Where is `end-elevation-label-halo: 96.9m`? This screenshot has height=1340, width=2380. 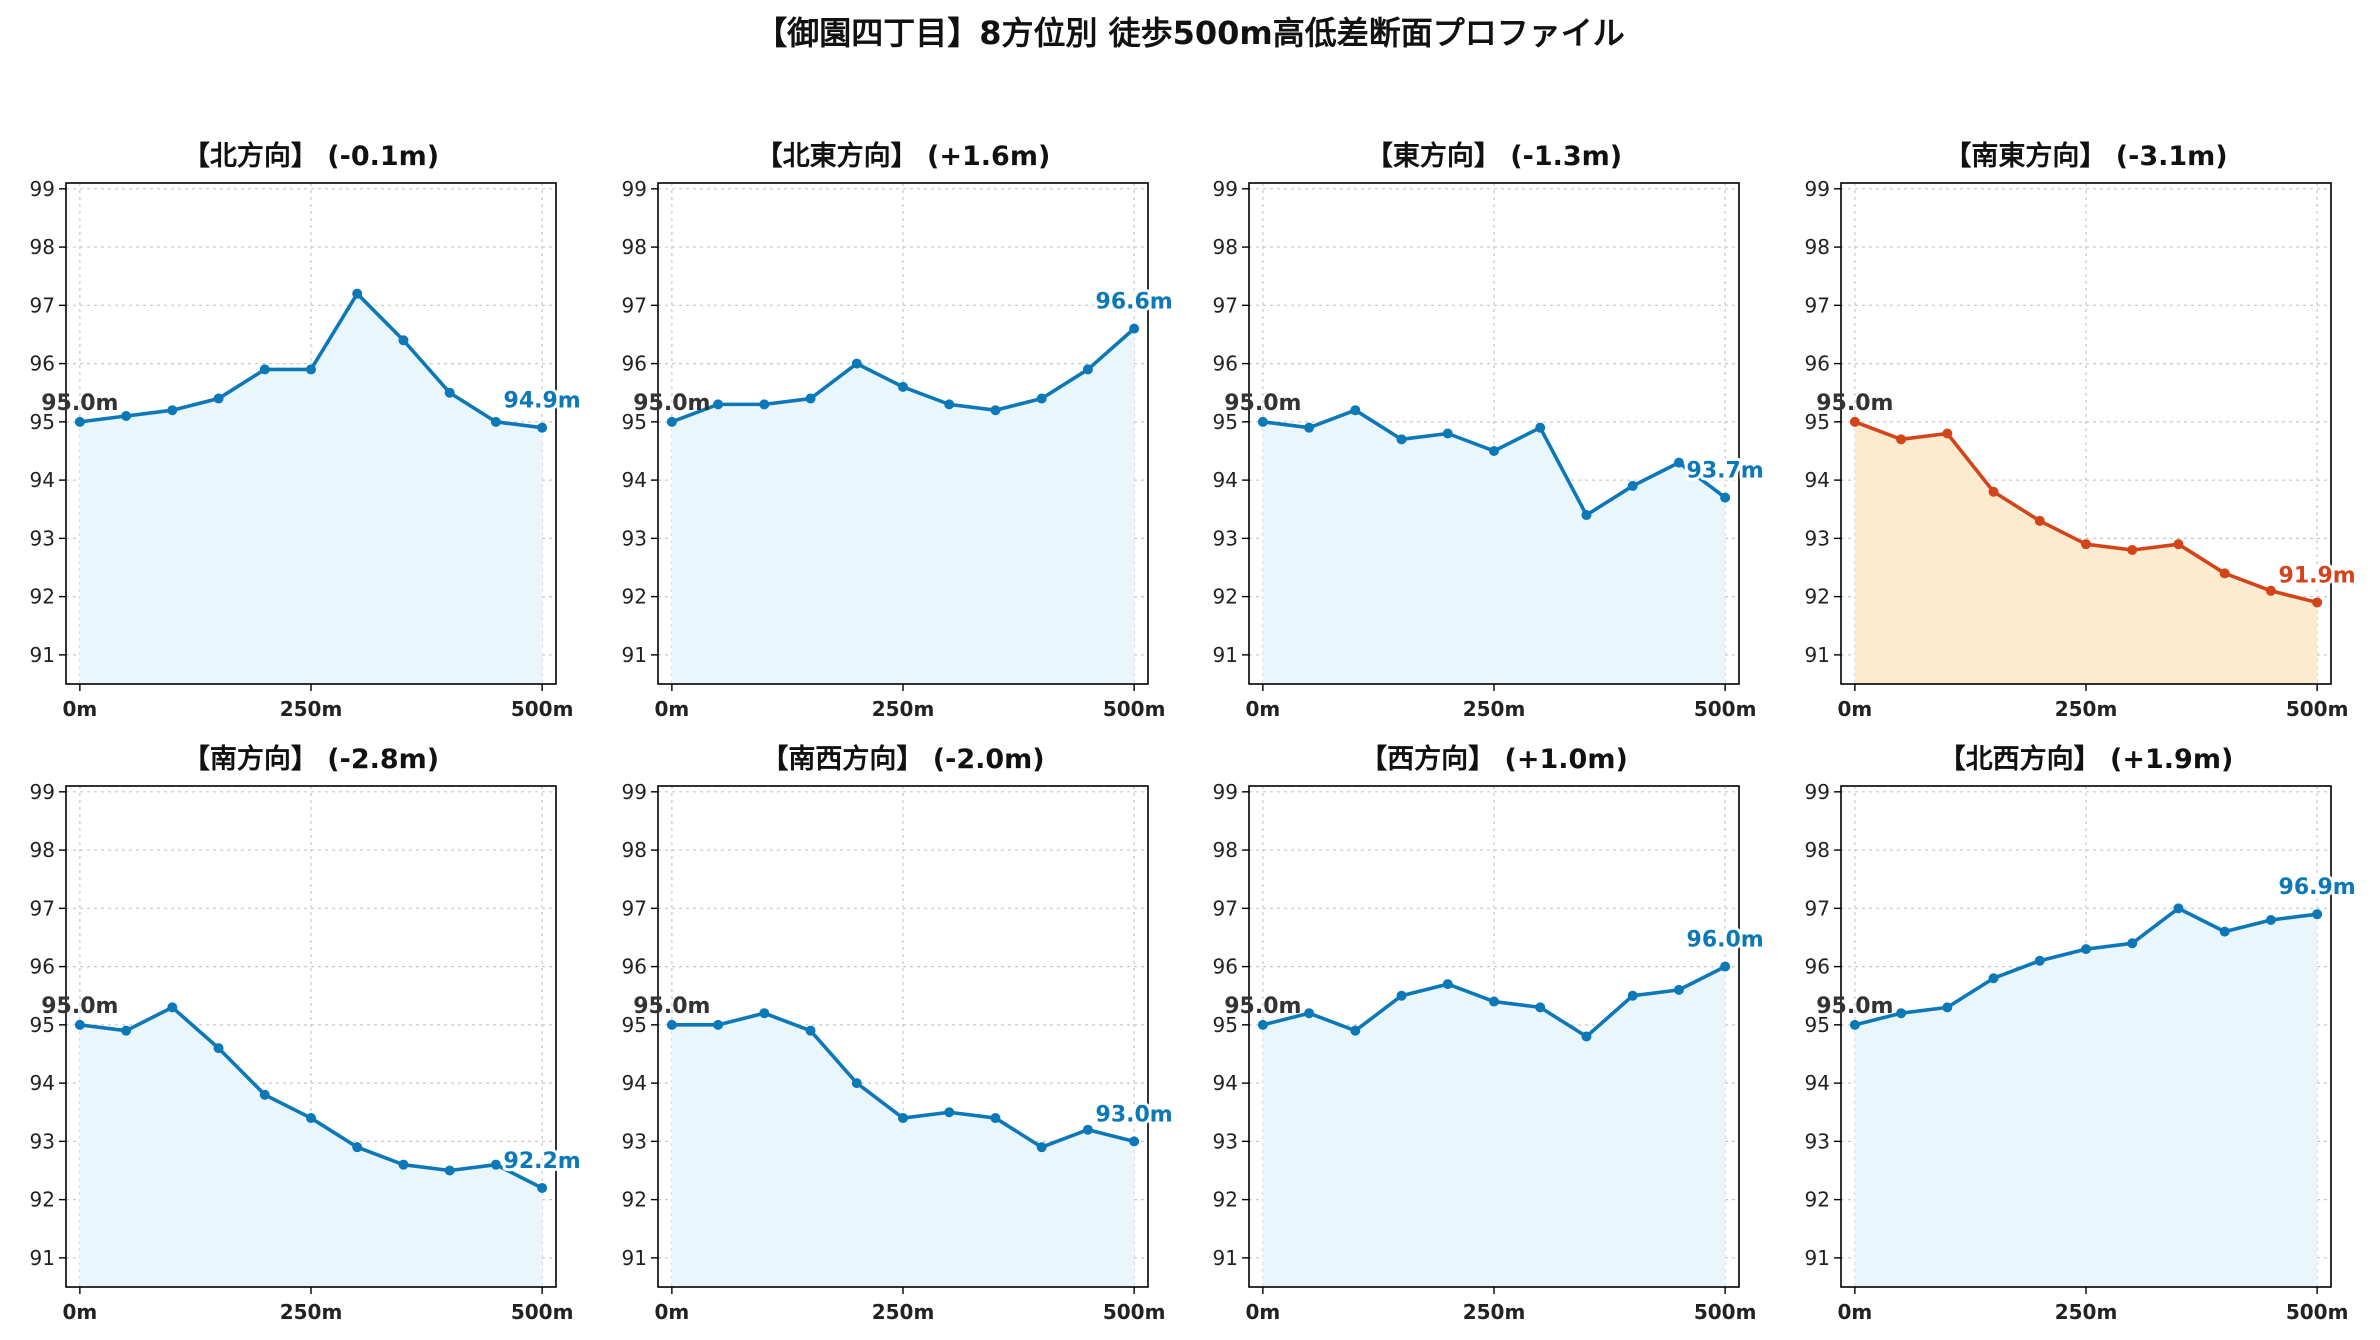
end-elevation-label-halo: 96.9m is located at coordinates (2317, 887).